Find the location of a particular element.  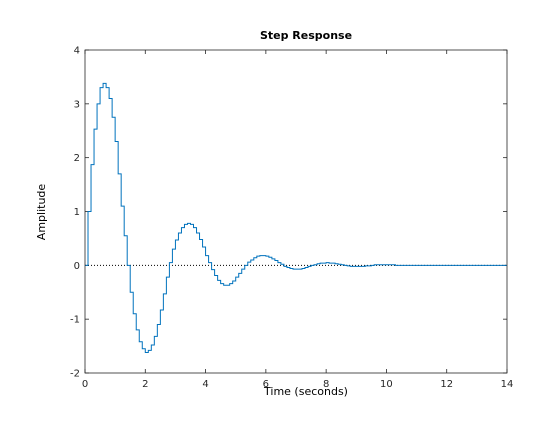

y-tick-label: -1 is located at coordinates (75, 320).